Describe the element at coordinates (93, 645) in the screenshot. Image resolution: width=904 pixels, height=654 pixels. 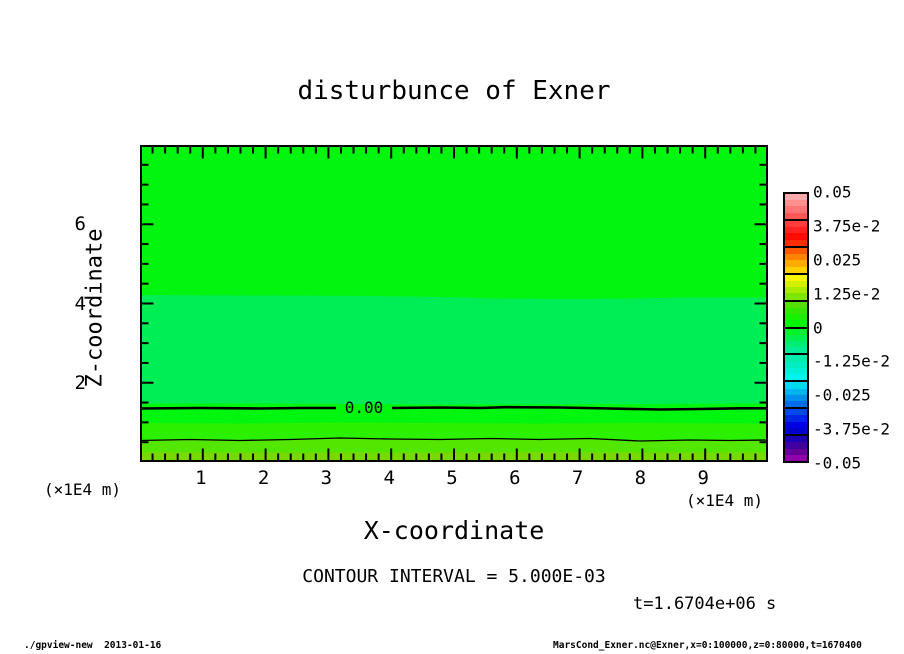
I see `footer-program-date: ./gpview-new 2013-01-16` at that location.